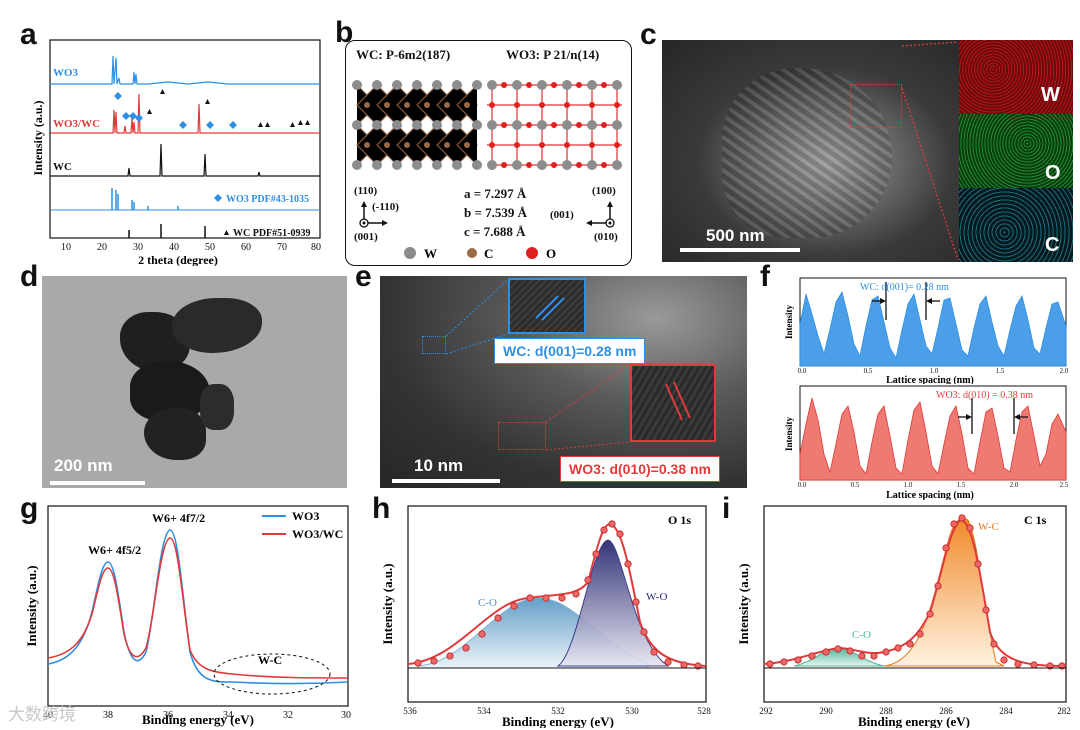  Describe the element at coordinates (212, 109) in the screenshot. I see `xrd-marker-group` at that location.